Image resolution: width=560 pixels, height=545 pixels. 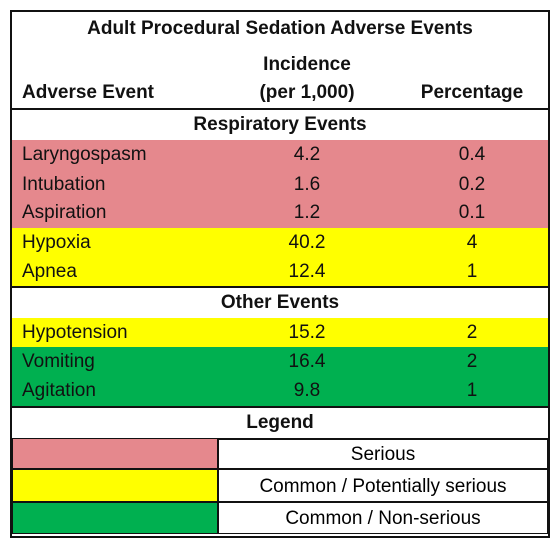 I want to click on cell: 0.4, so click(x=472, y=154).